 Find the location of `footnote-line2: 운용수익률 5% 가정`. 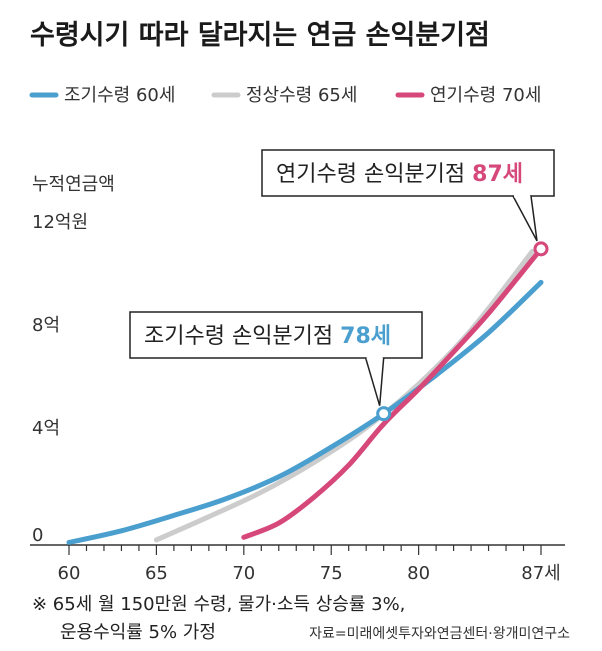

footnote-line2: 운용수익률 5% 가정 is located at coordinates (138, 632).